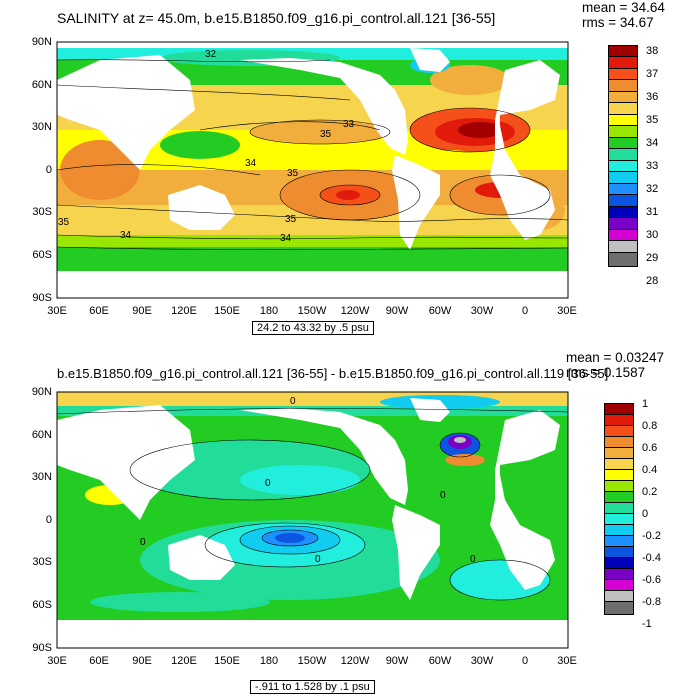 The width and height of the screenshot is (700, 700). What do you see at coordinates (650, 492) in the screenshot?
I see `panel2-colorbar-label: 0.2` at bounding box center [650, 492].